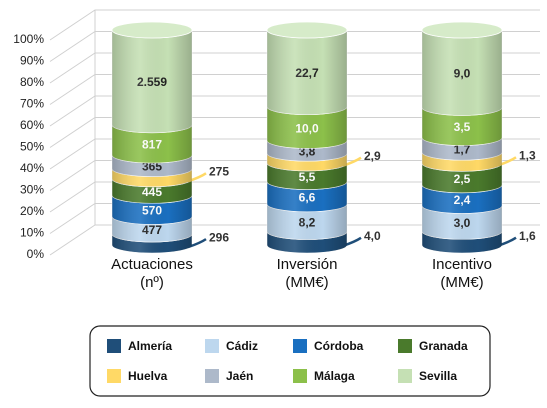  What do you see at coordinates (438, 376) in the screenshot?
I see `legend-label: Sevilla` at bounding box center [438, 376].